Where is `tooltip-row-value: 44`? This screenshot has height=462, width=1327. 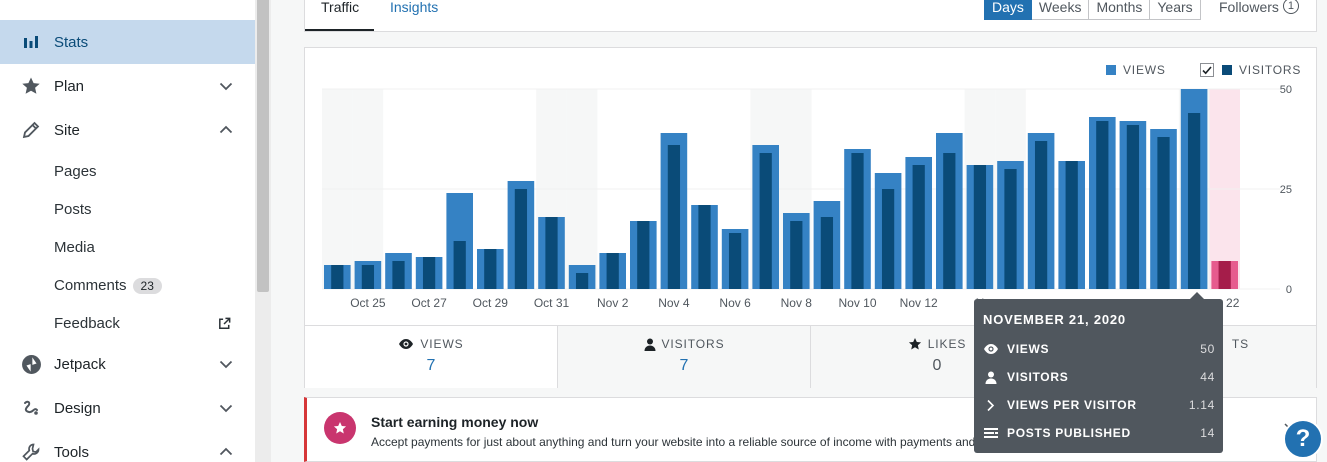
tooltip-row-value: 44 is located at coordinates (1207, 377).